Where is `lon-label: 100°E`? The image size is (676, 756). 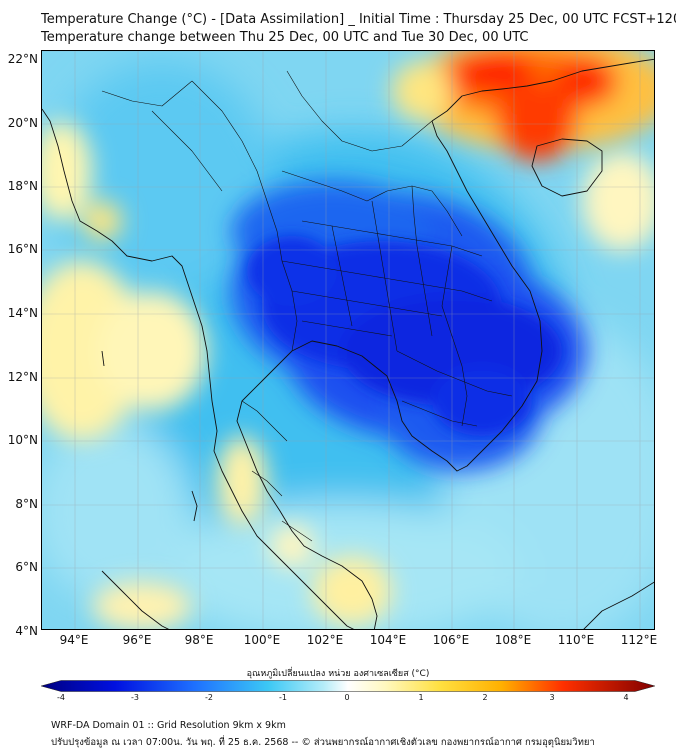 lon-label: 100°E is located at coordinates (262, 640).